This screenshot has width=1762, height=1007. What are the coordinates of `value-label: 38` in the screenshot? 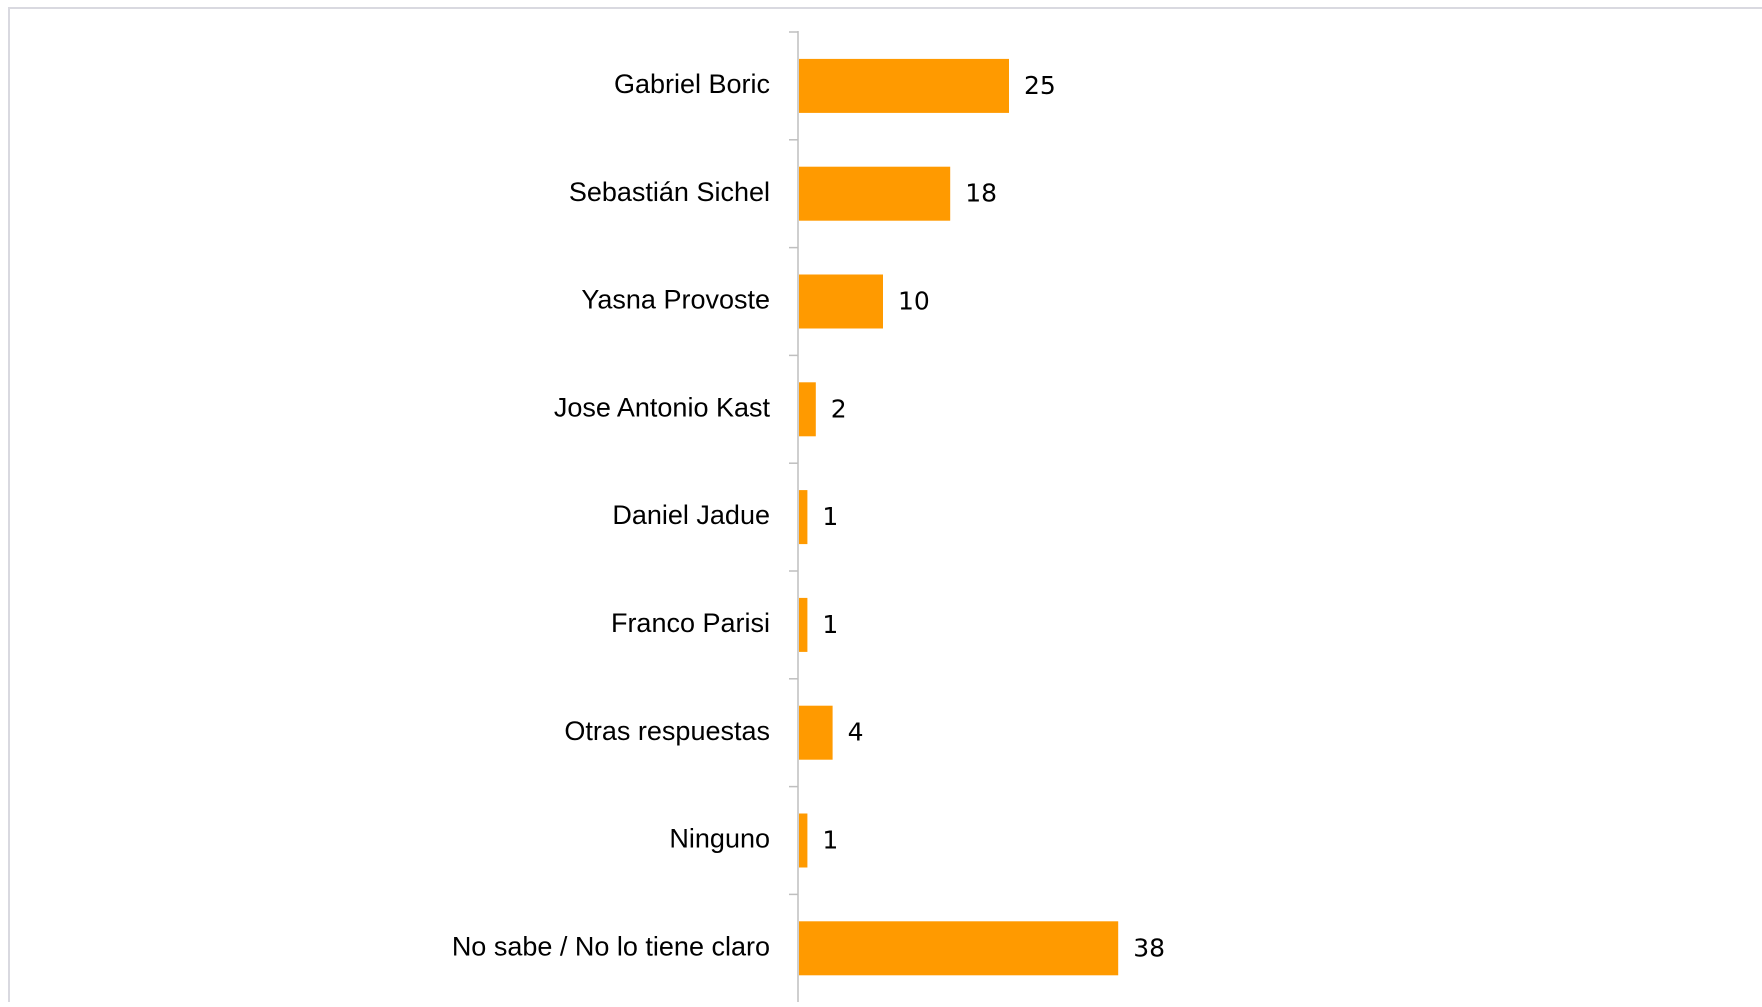 It's located at (1149, 947).